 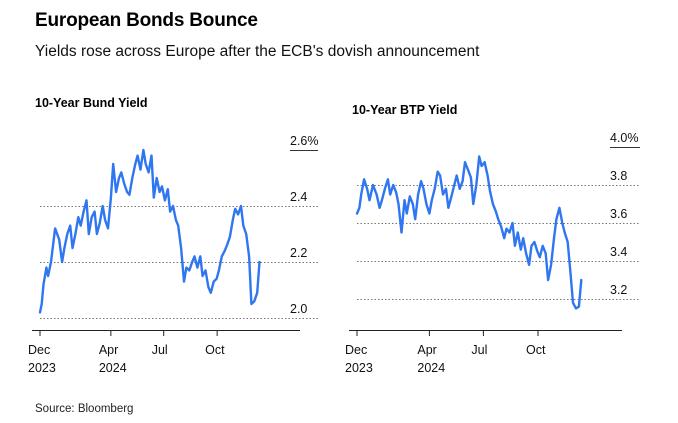 I want to click on bund-x-tick-label: Jul, so click(x=160, y=350).